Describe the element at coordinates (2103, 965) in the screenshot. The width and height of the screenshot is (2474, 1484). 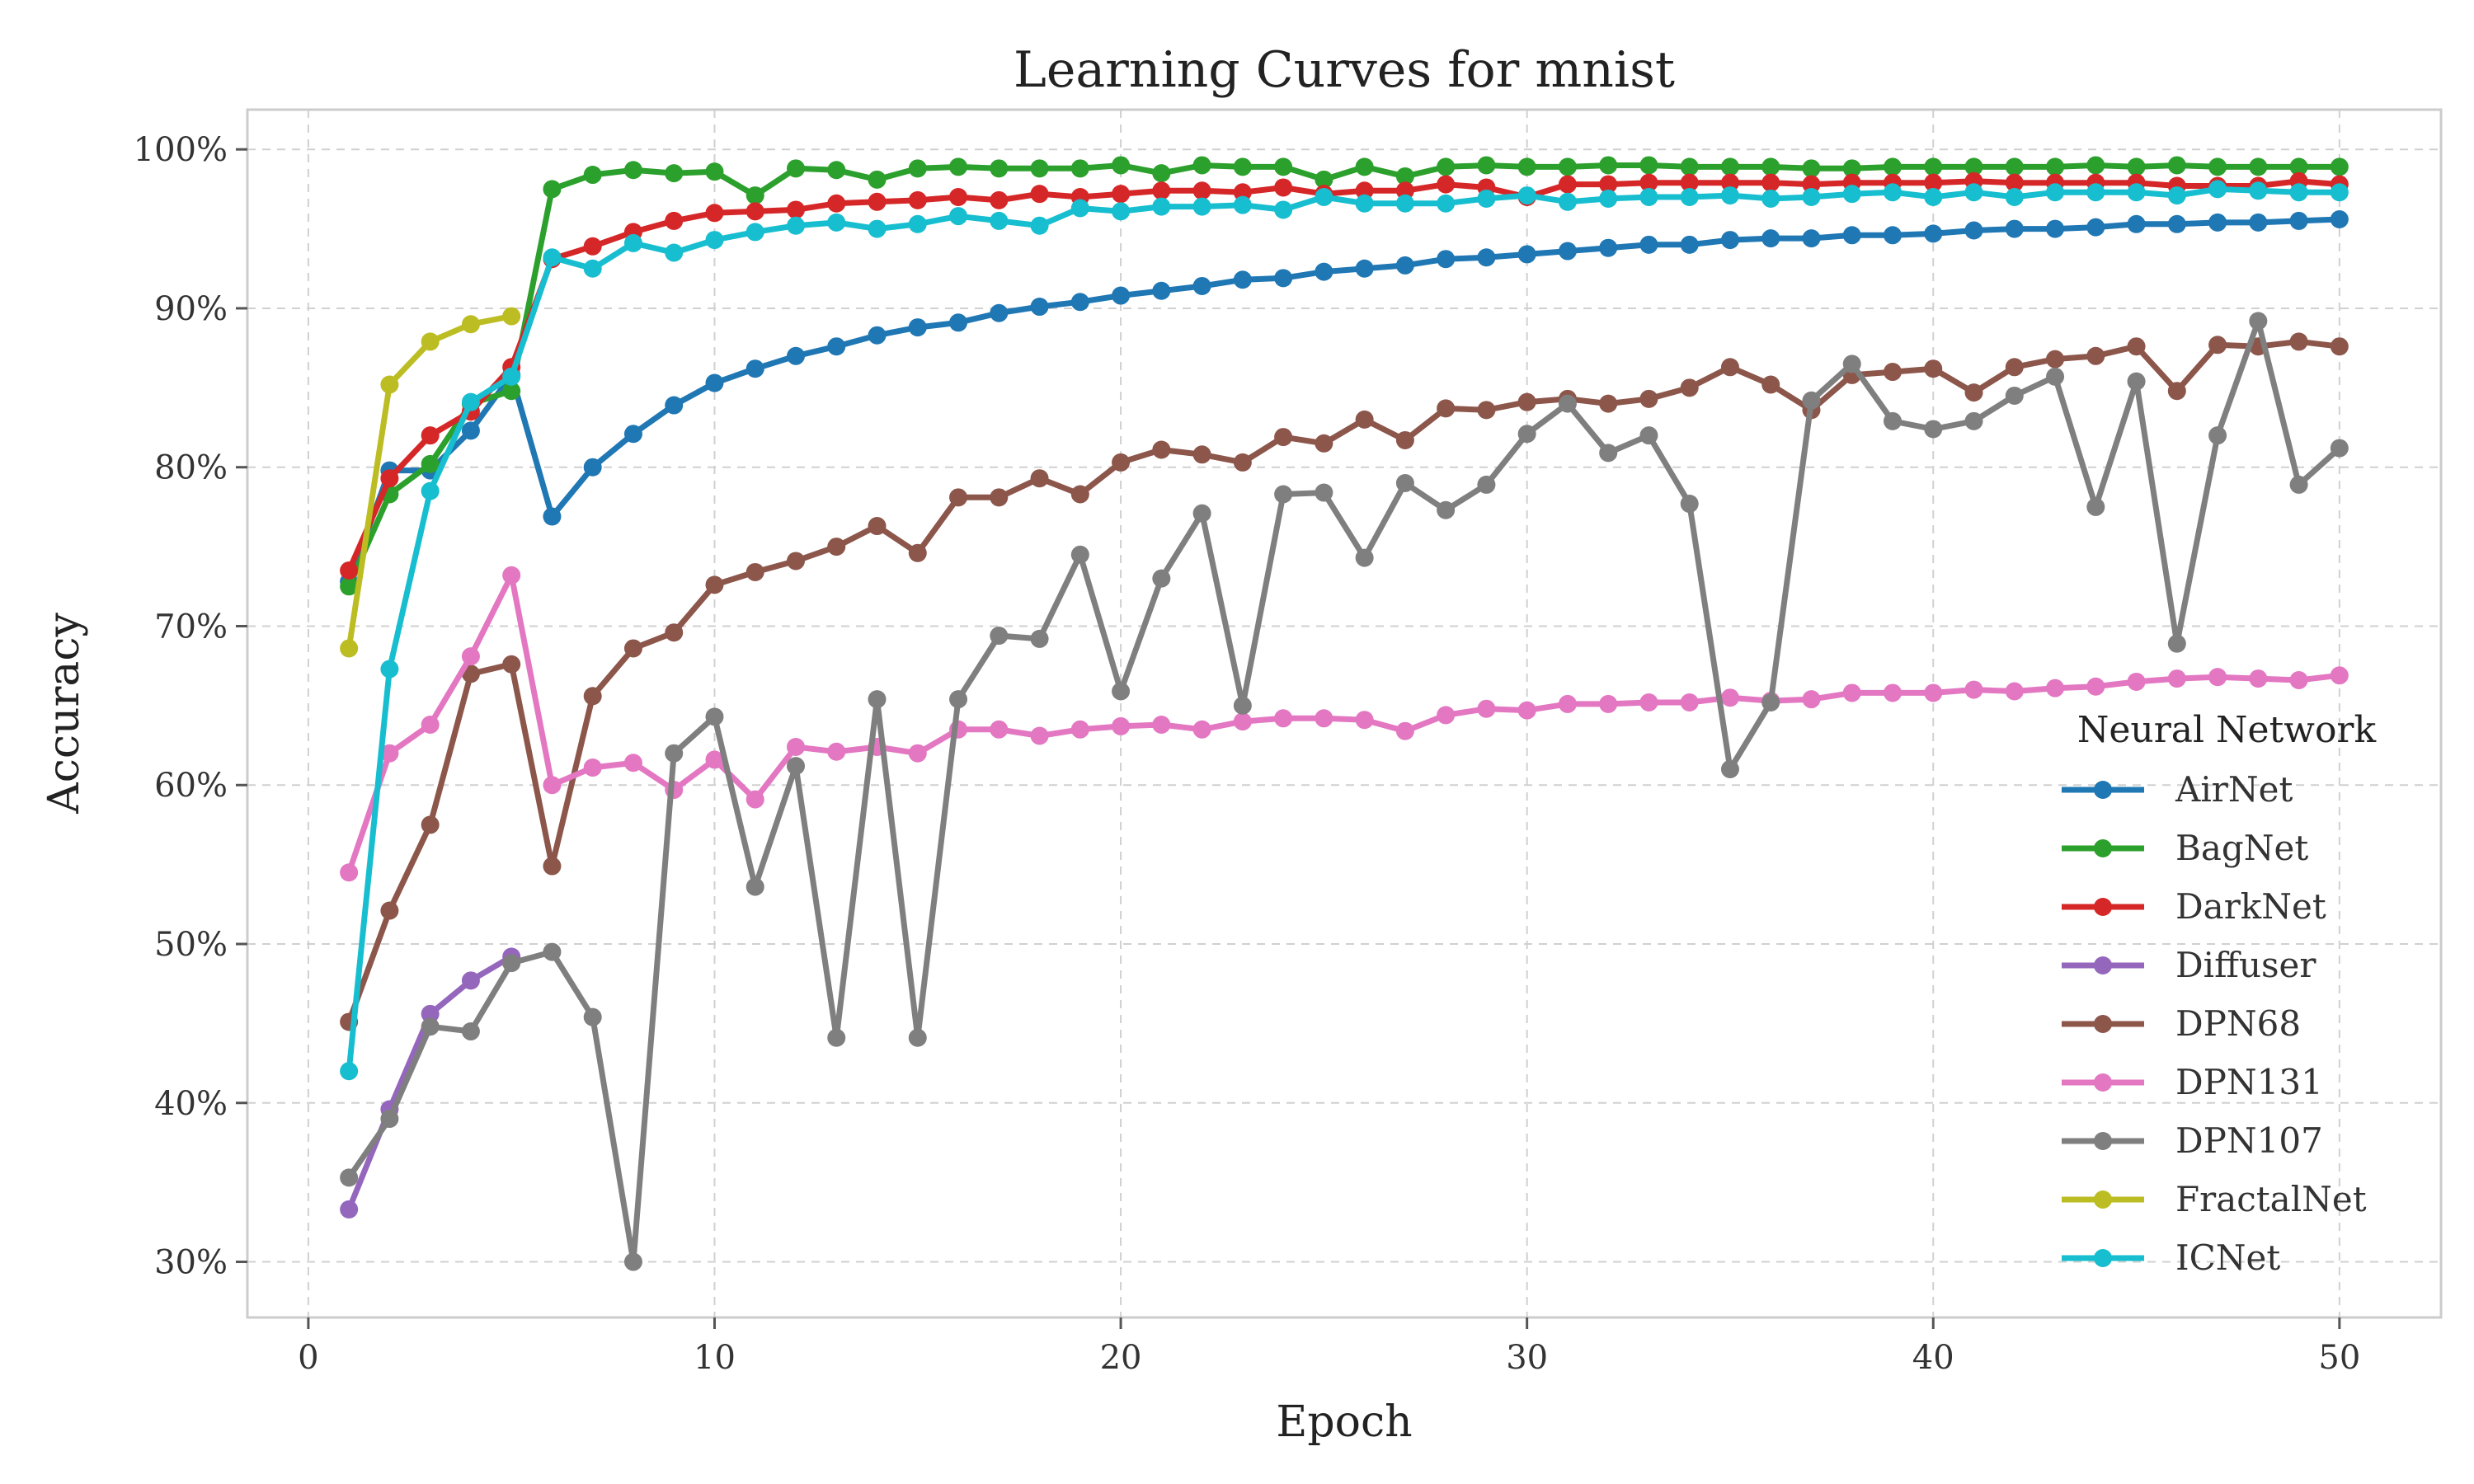
I see `legend-marker-diffuser` at that location.